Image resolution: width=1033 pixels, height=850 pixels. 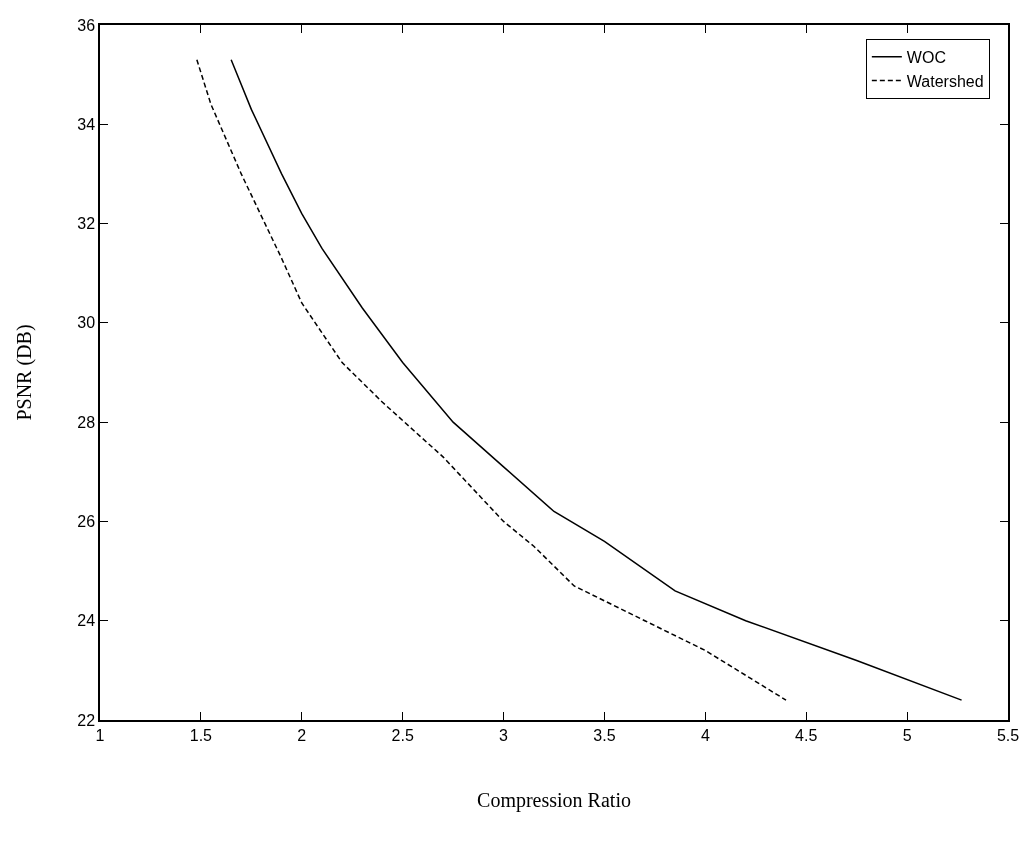 I want to click on x-tick-label: 1, so click(x=100, y=735).